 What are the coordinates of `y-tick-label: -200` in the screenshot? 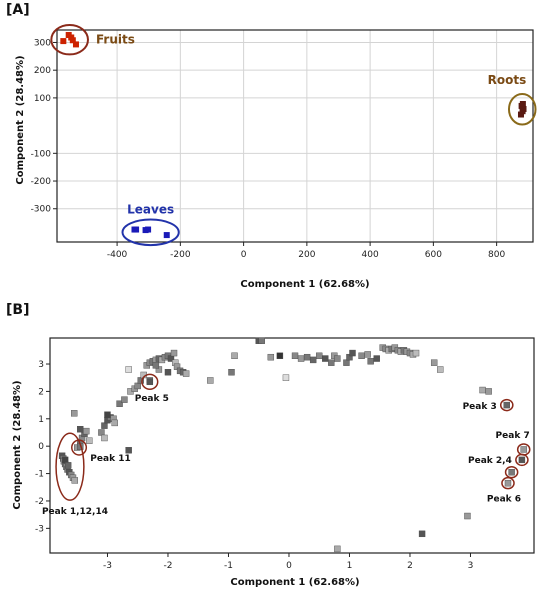 It's located at (41, 182).